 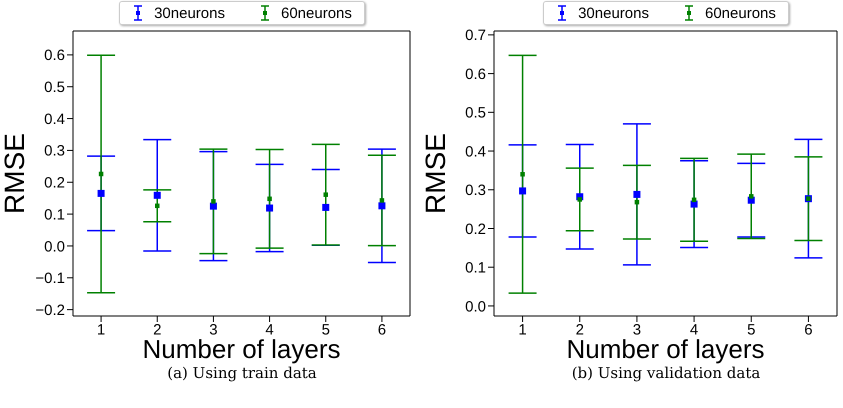 What do you see at coordinates (666, 373) in the screenshot?
I see `text: (b) Using validation data` at bounding box center [666, 373].